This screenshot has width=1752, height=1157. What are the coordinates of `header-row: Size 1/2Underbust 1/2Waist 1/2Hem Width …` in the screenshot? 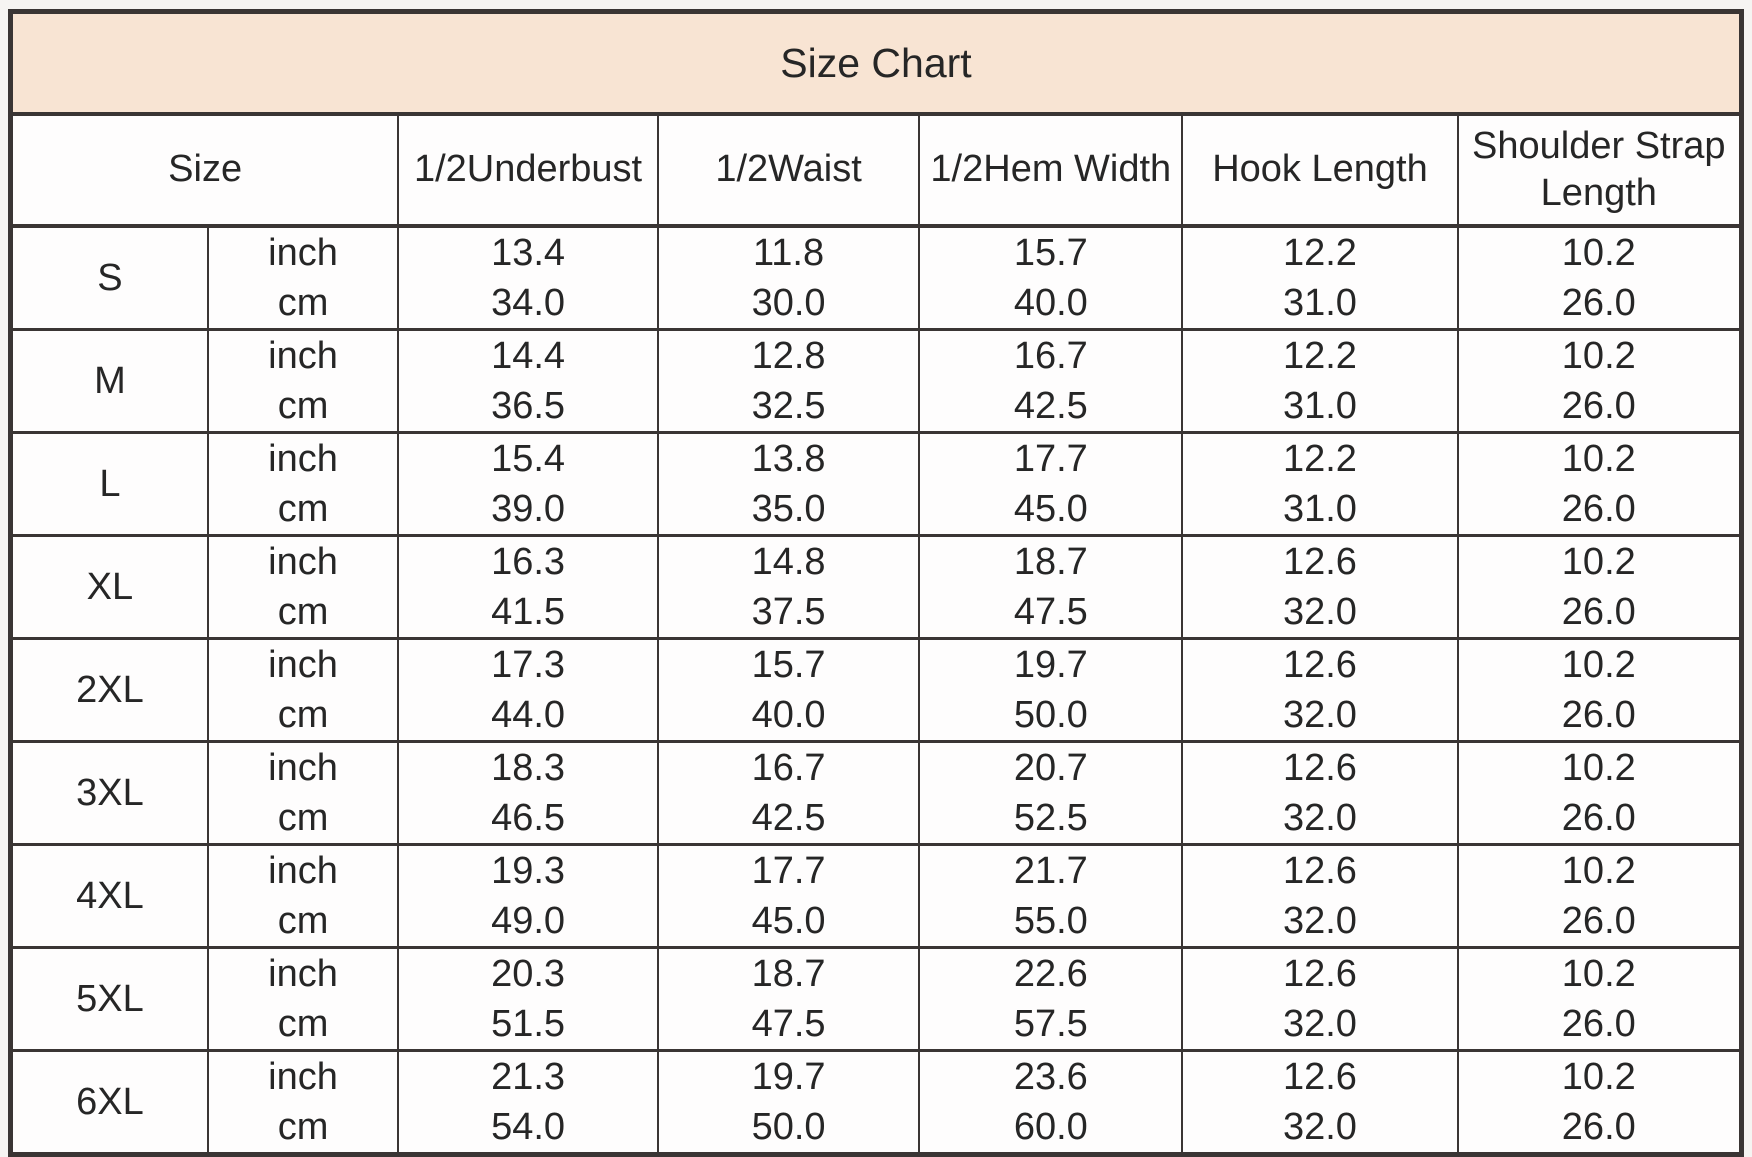 It's located at (876, 170).